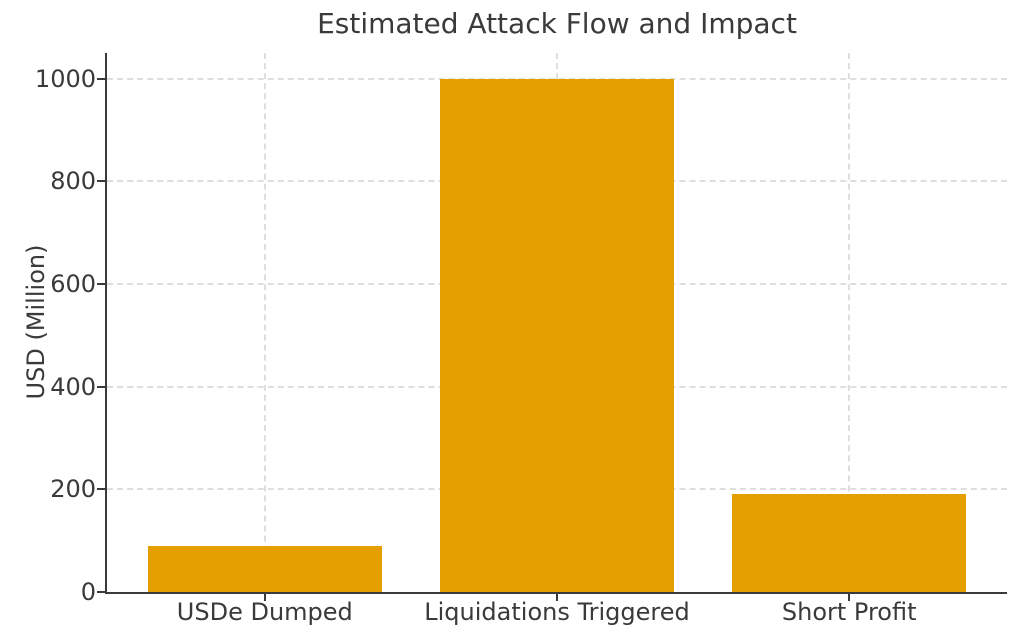  I want to click on y-axis-spine, so click(106, 323).